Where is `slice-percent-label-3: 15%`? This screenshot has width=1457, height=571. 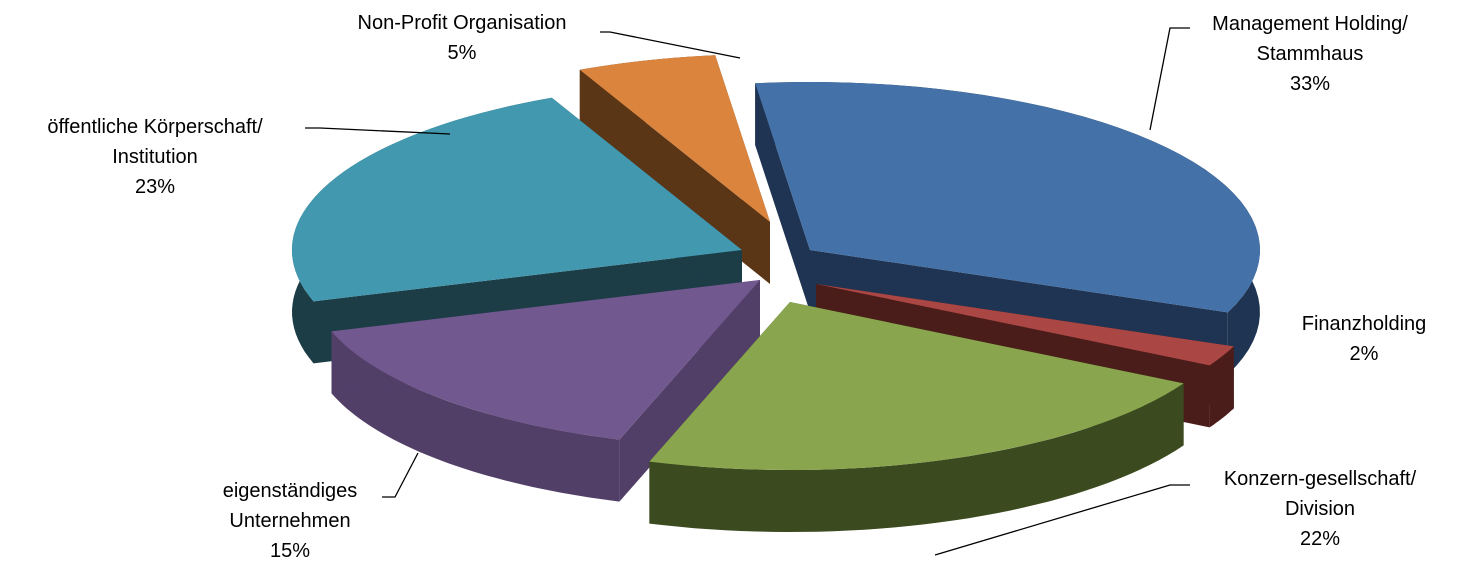 slice-percent-label-3: 15% is located at coordinates (290, 551).